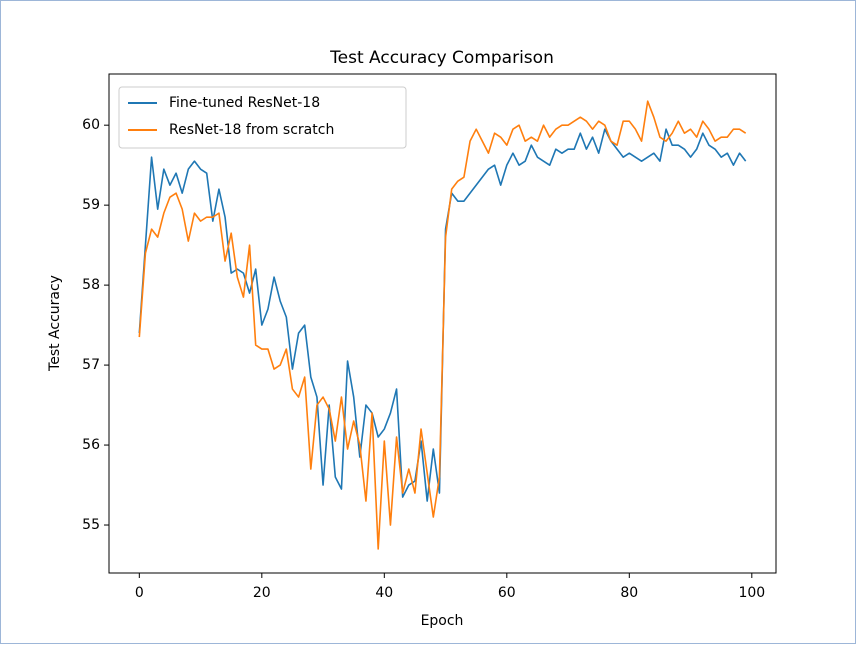  Describe the element at coordinates (91, 205) in the screenshot. I see `y-tick-label: 59` at that location.